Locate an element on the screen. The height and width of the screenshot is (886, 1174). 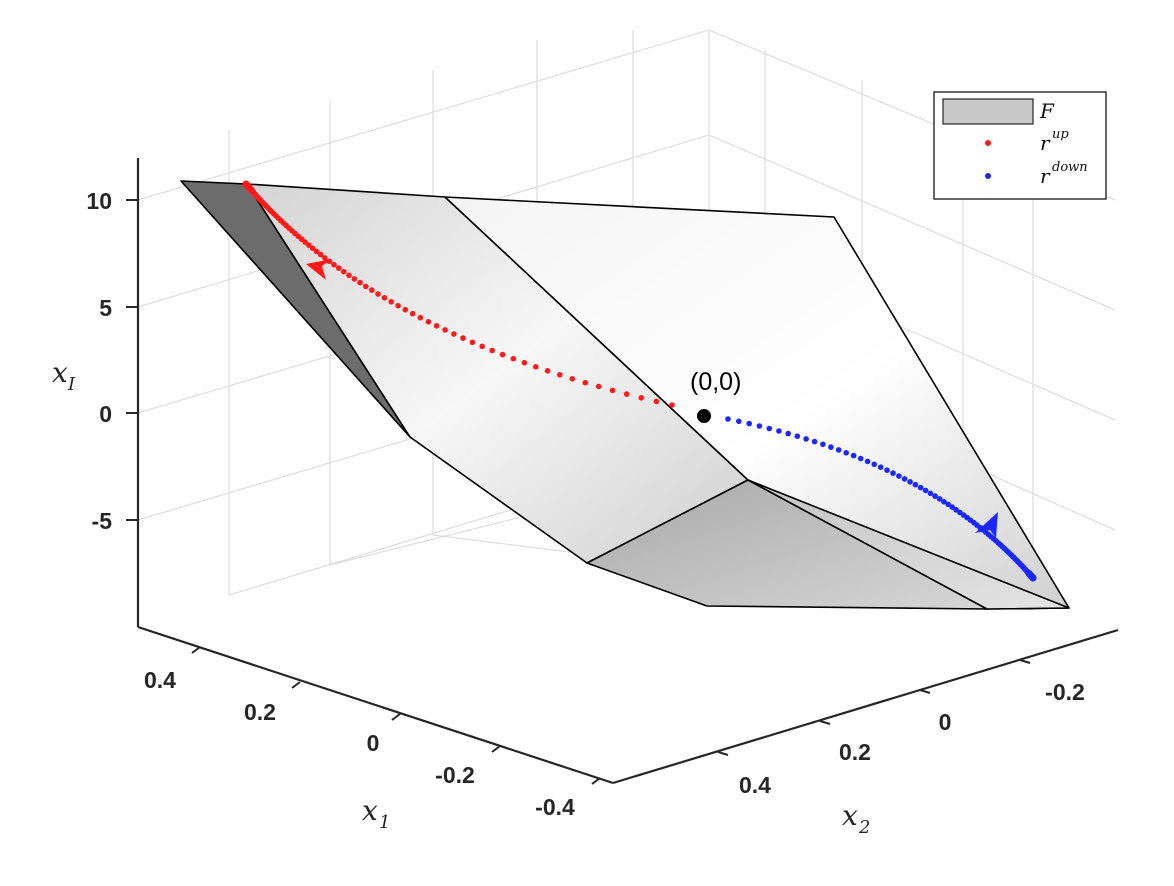
x1-axis-label: x 1 is located at coordinates (376, 813).